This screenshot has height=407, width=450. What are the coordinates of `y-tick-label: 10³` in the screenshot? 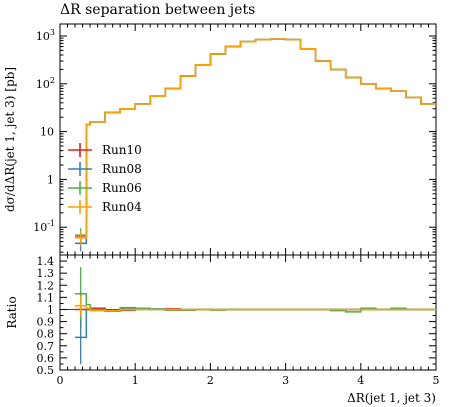 It's located at (45, 35).